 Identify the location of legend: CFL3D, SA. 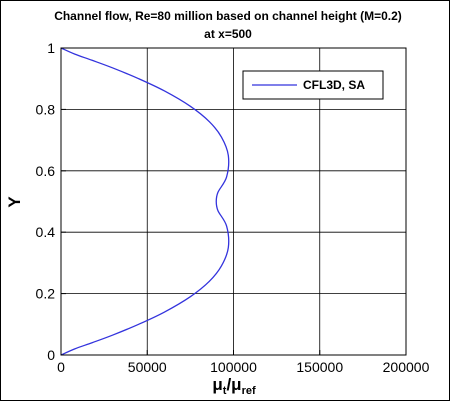
(313, 85).